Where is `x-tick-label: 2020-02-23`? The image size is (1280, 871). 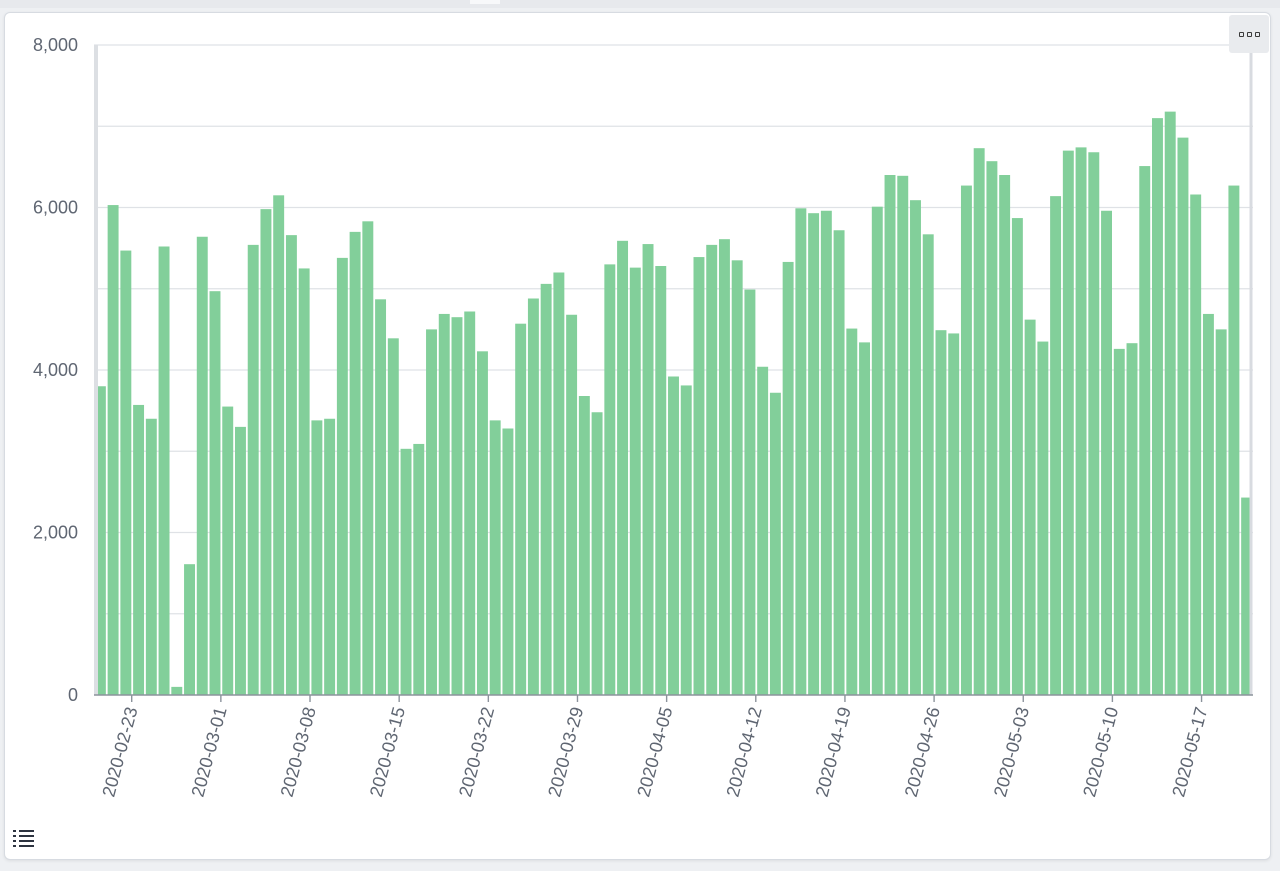
x-tick-label: 2020-02-23 is located at coordinates (119, 752).